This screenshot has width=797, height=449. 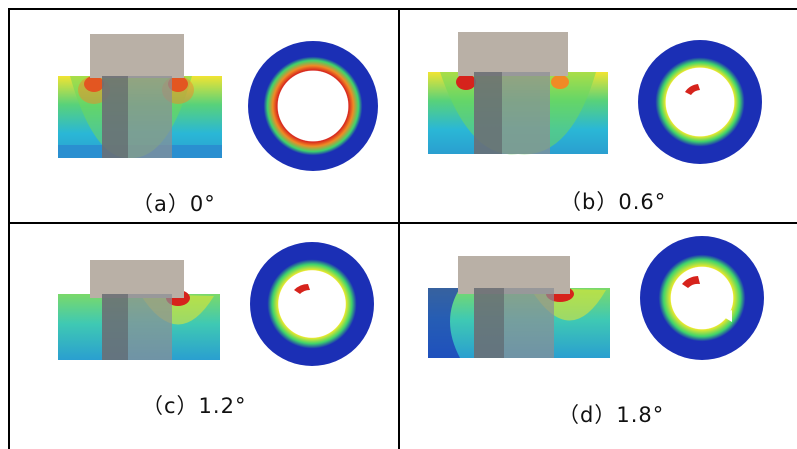 What do you see at coordinates (174, 204) in the screenshot?
I see `panel-a-caption: （a）0°` at bounding box center [174, 204].